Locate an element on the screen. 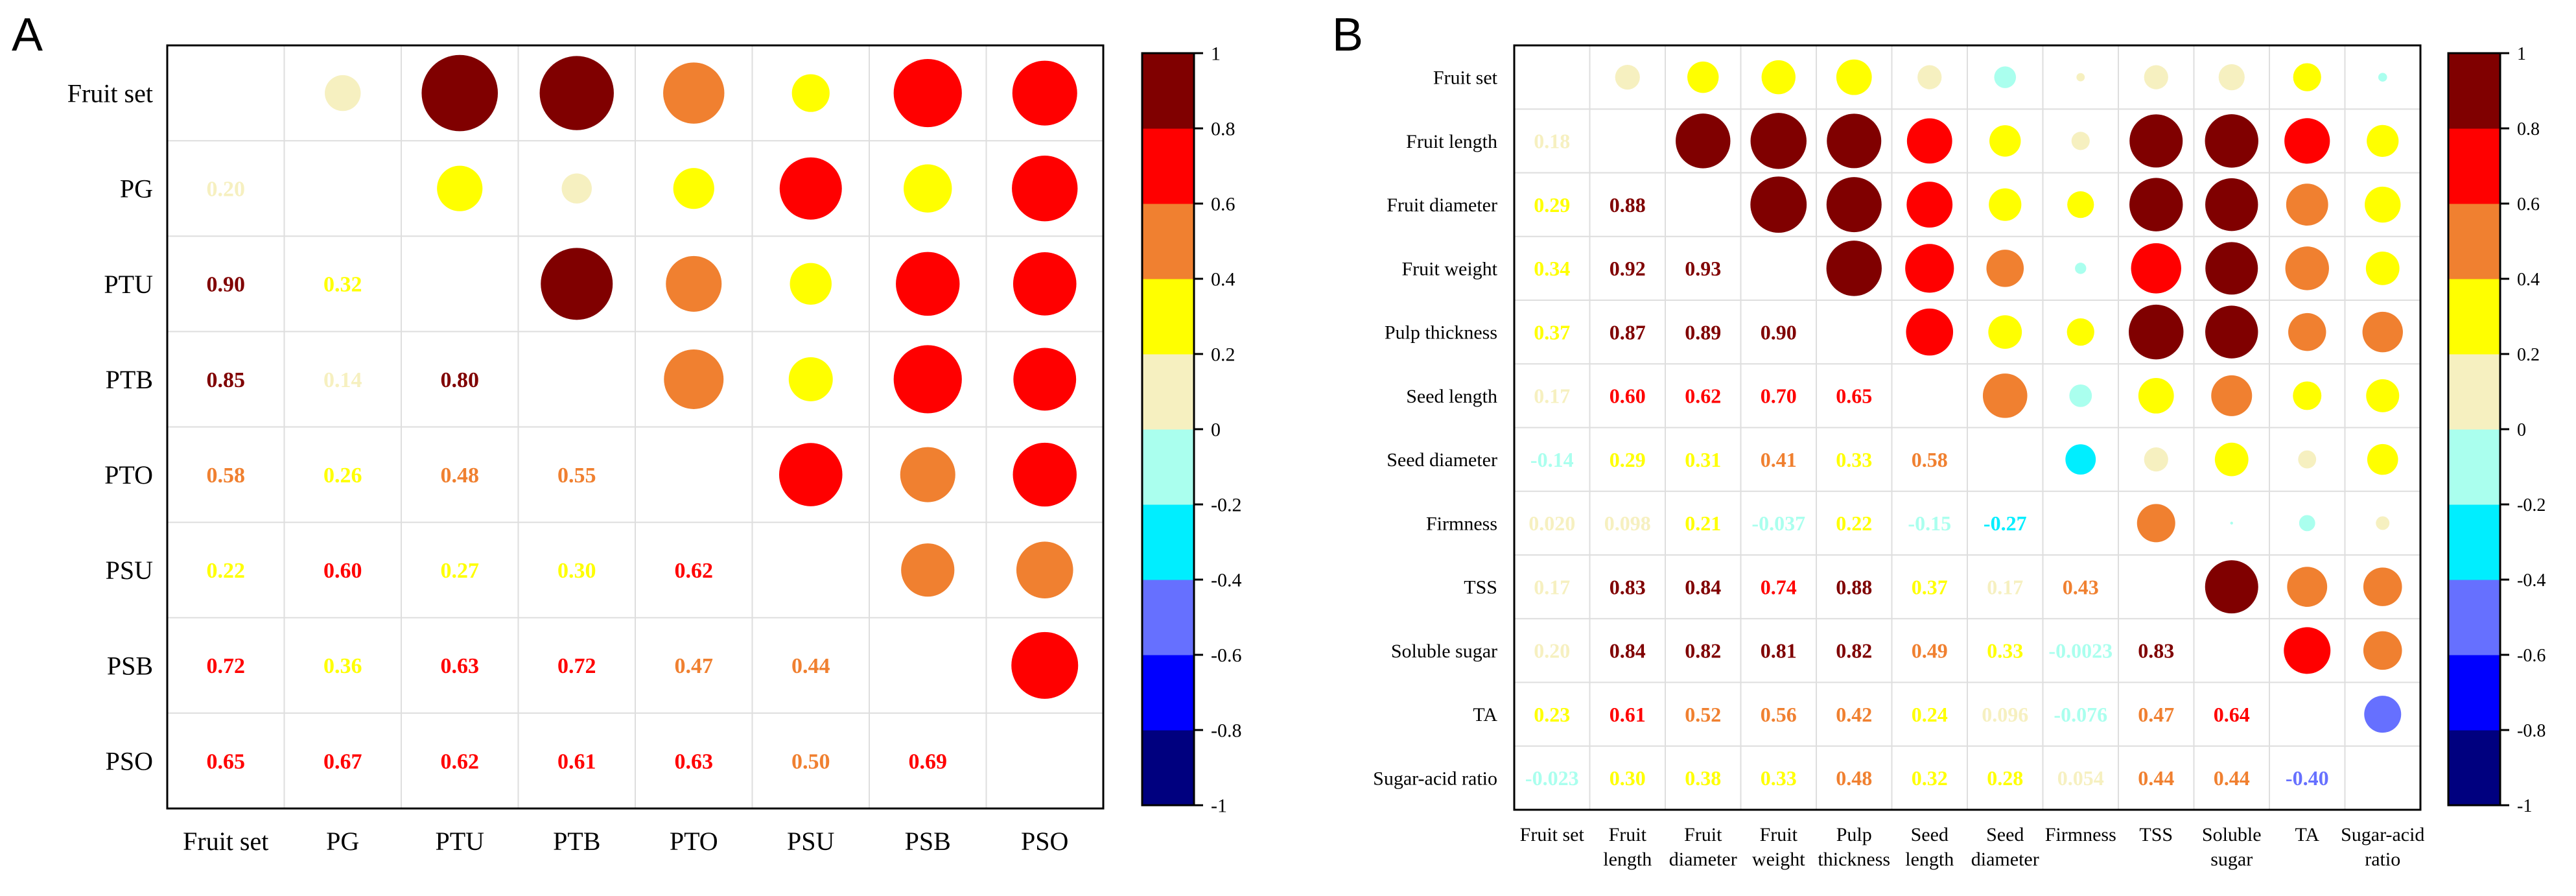 The height and width of the screenshot is (896, 2576). correlation-label: 0.38 is located at coordinates (1703, 778).